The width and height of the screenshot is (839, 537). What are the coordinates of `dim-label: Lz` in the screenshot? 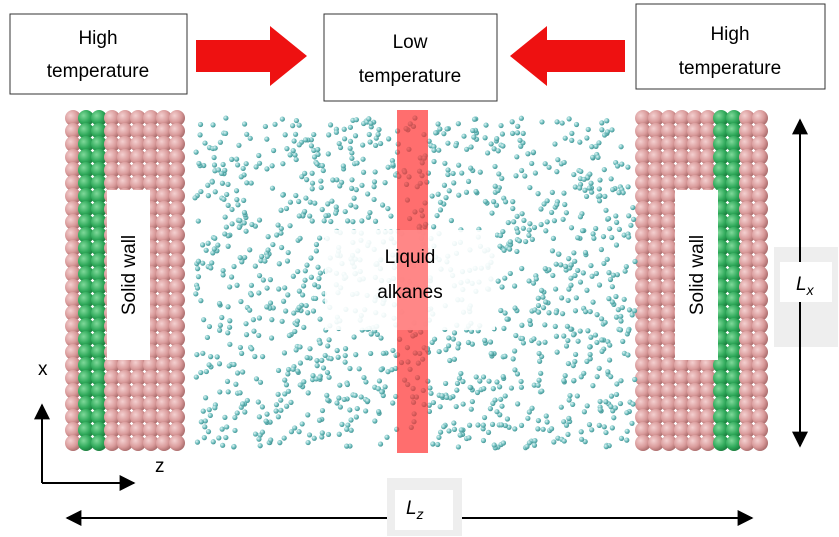 It's located at (415, 510).